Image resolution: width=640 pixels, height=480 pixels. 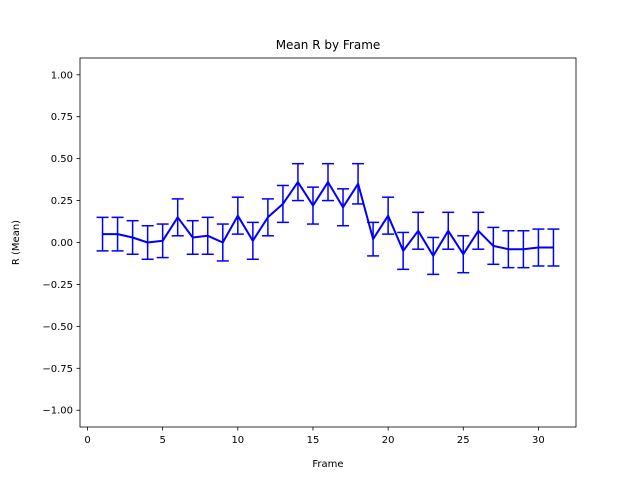 I want to click on y-tick-label: −1.00, so click(x=57, y=411).